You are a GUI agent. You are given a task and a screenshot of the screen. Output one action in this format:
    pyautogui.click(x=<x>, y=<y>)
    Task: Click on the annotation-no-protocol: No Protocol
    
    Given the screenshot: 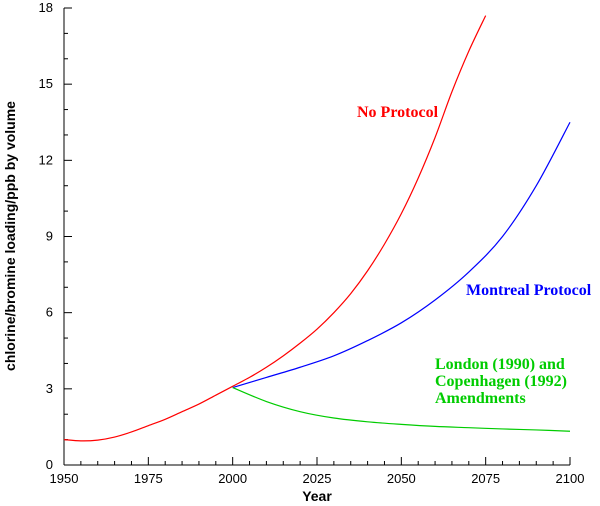 What is the action you would take?
    pyautogui.click(x=398, y=112)
    